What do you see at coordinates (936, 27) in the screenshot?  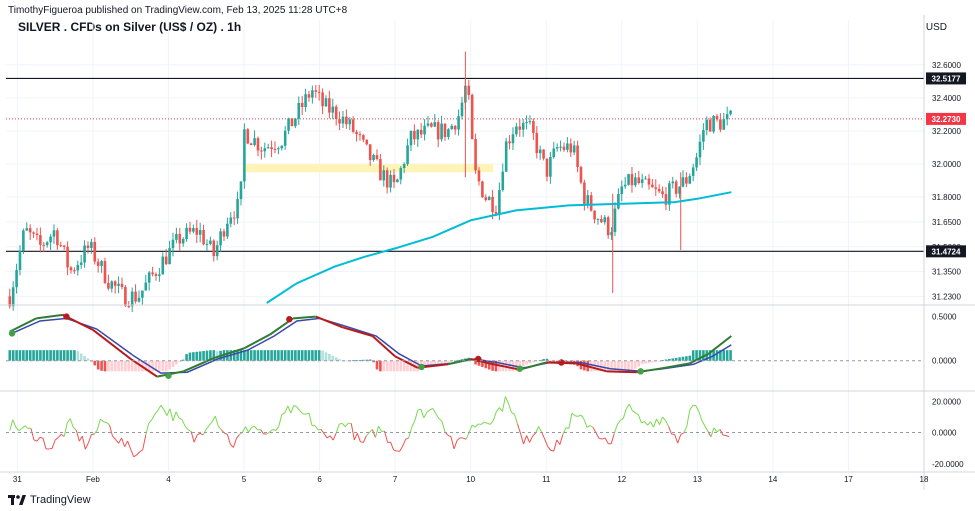 I see `currency-label: USD` at bounding box center [936, 27].